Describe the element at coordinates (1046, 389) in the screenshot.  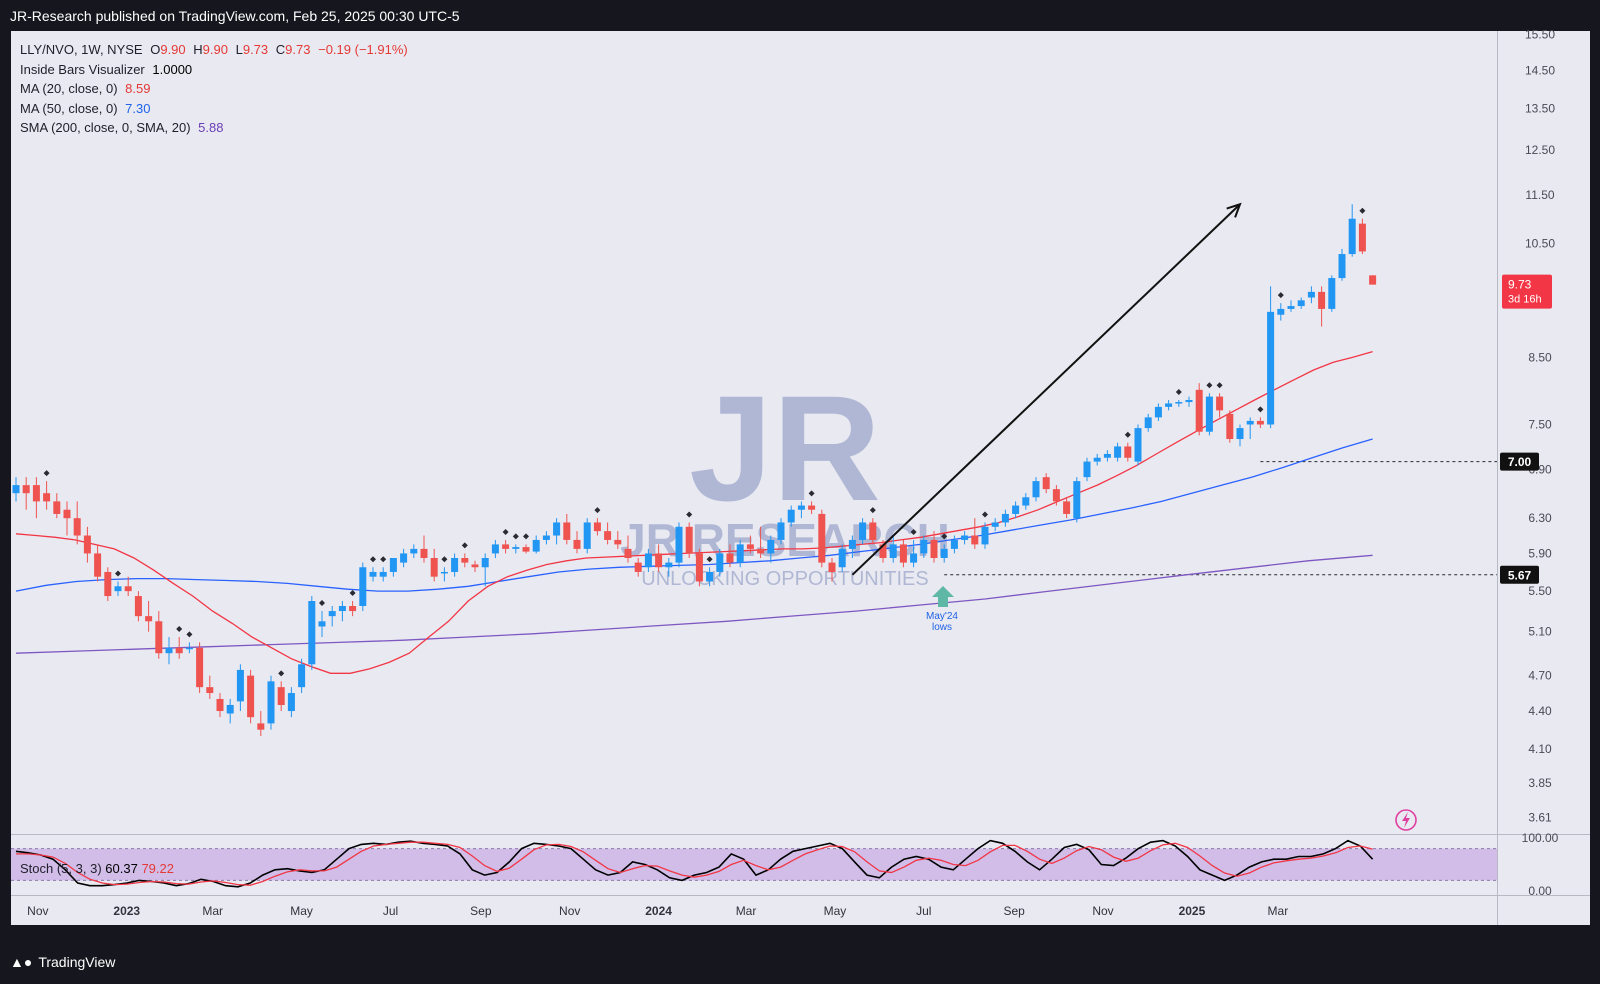
I see `trend-arrow` at that location.